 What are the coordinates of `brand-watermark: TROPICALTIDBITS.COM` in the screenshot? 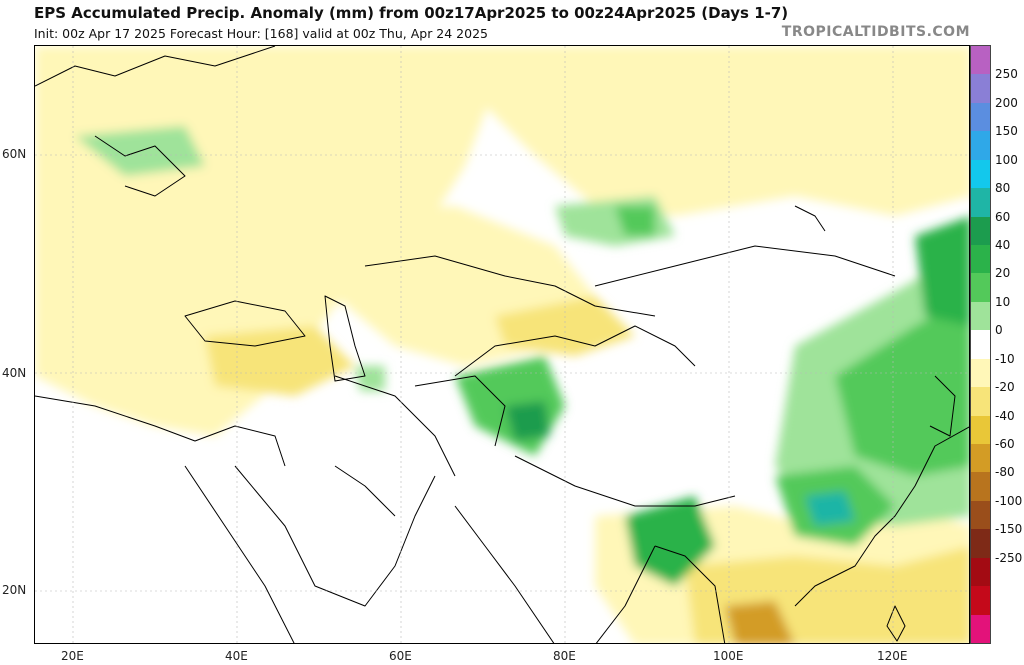 It's located at (875, 32).